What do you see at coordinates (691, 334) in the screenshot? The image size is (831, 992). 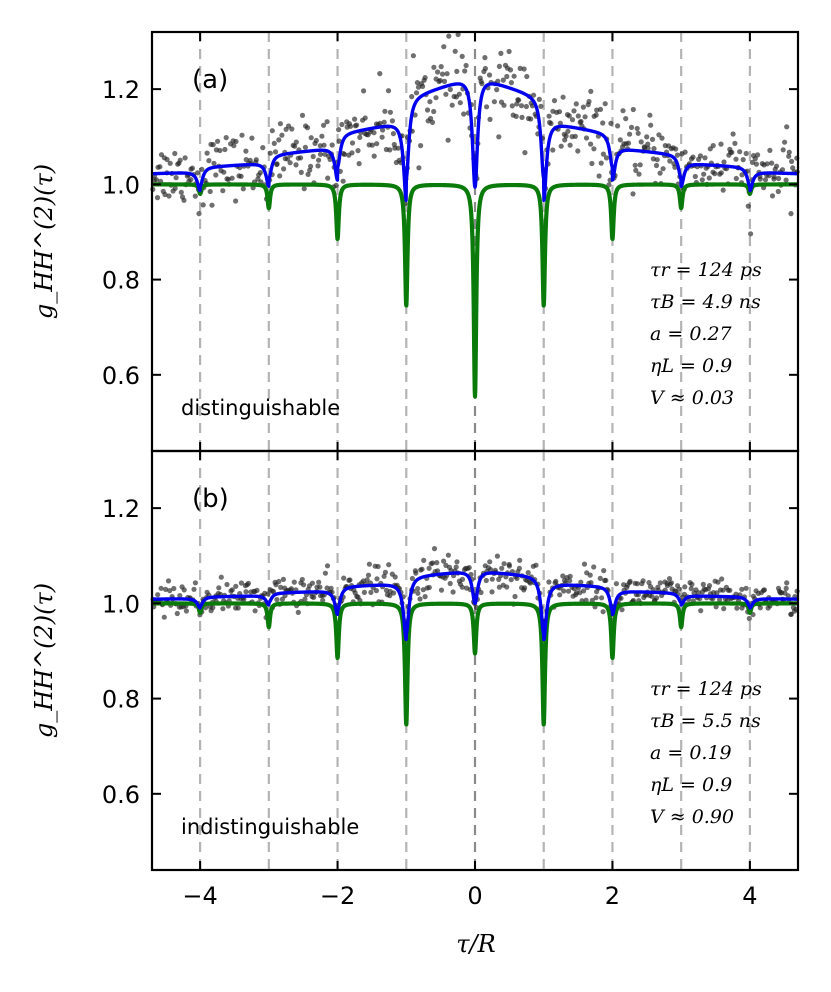 I see `parameter-text: a = 0.27` at bounding box center [691, 334].